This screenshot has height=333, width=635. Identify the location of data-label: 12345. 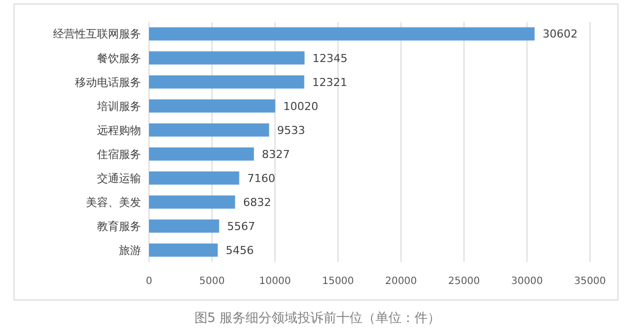
(330, 58).